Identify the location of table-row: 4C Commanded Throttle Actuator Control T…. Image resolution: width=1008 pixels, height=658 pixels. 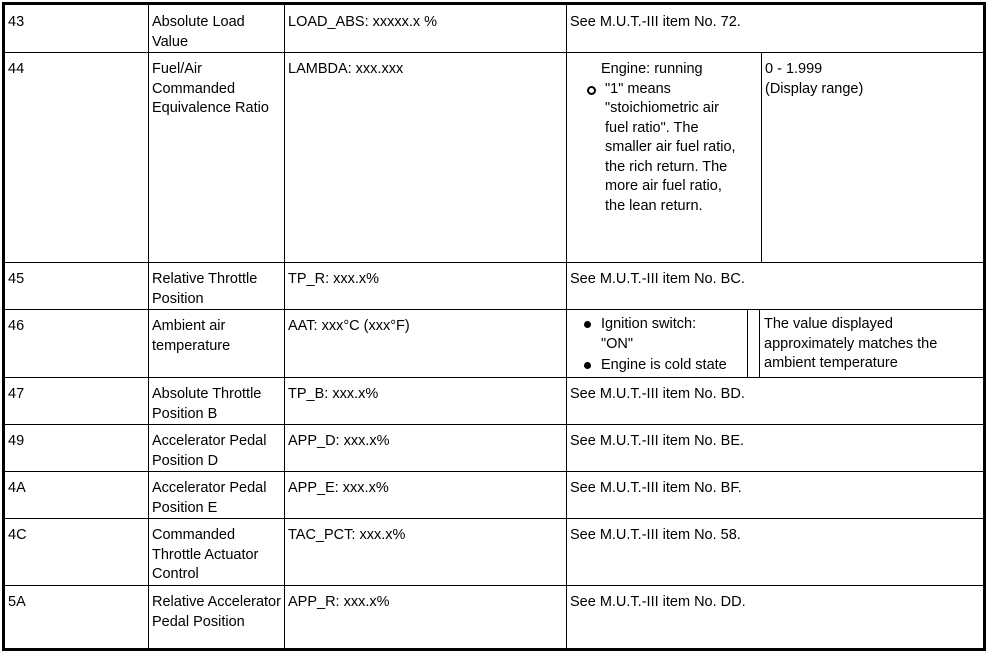
(494, 552).